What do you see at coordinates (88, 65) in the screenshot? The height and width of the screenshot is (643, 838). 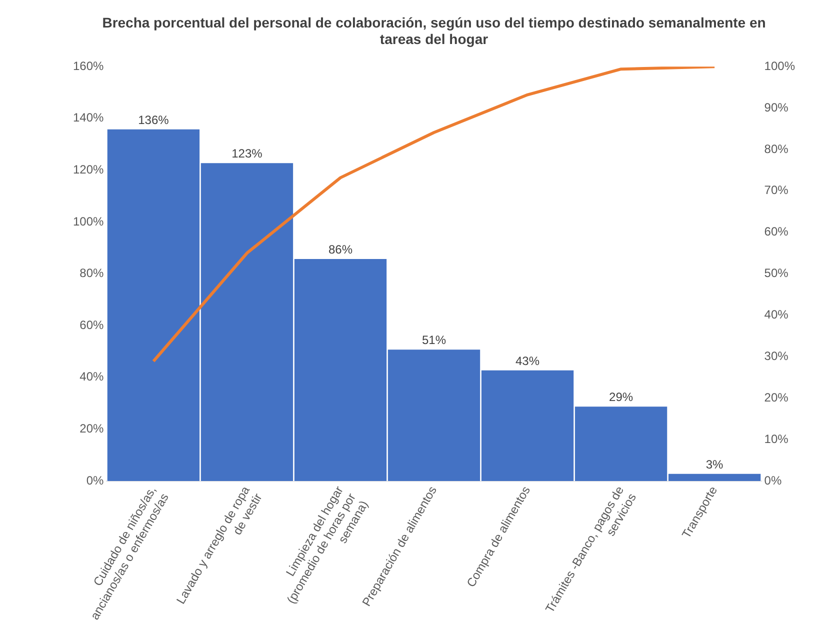 I see `y-tick-label: 160%` at bounding box center [88, 65].